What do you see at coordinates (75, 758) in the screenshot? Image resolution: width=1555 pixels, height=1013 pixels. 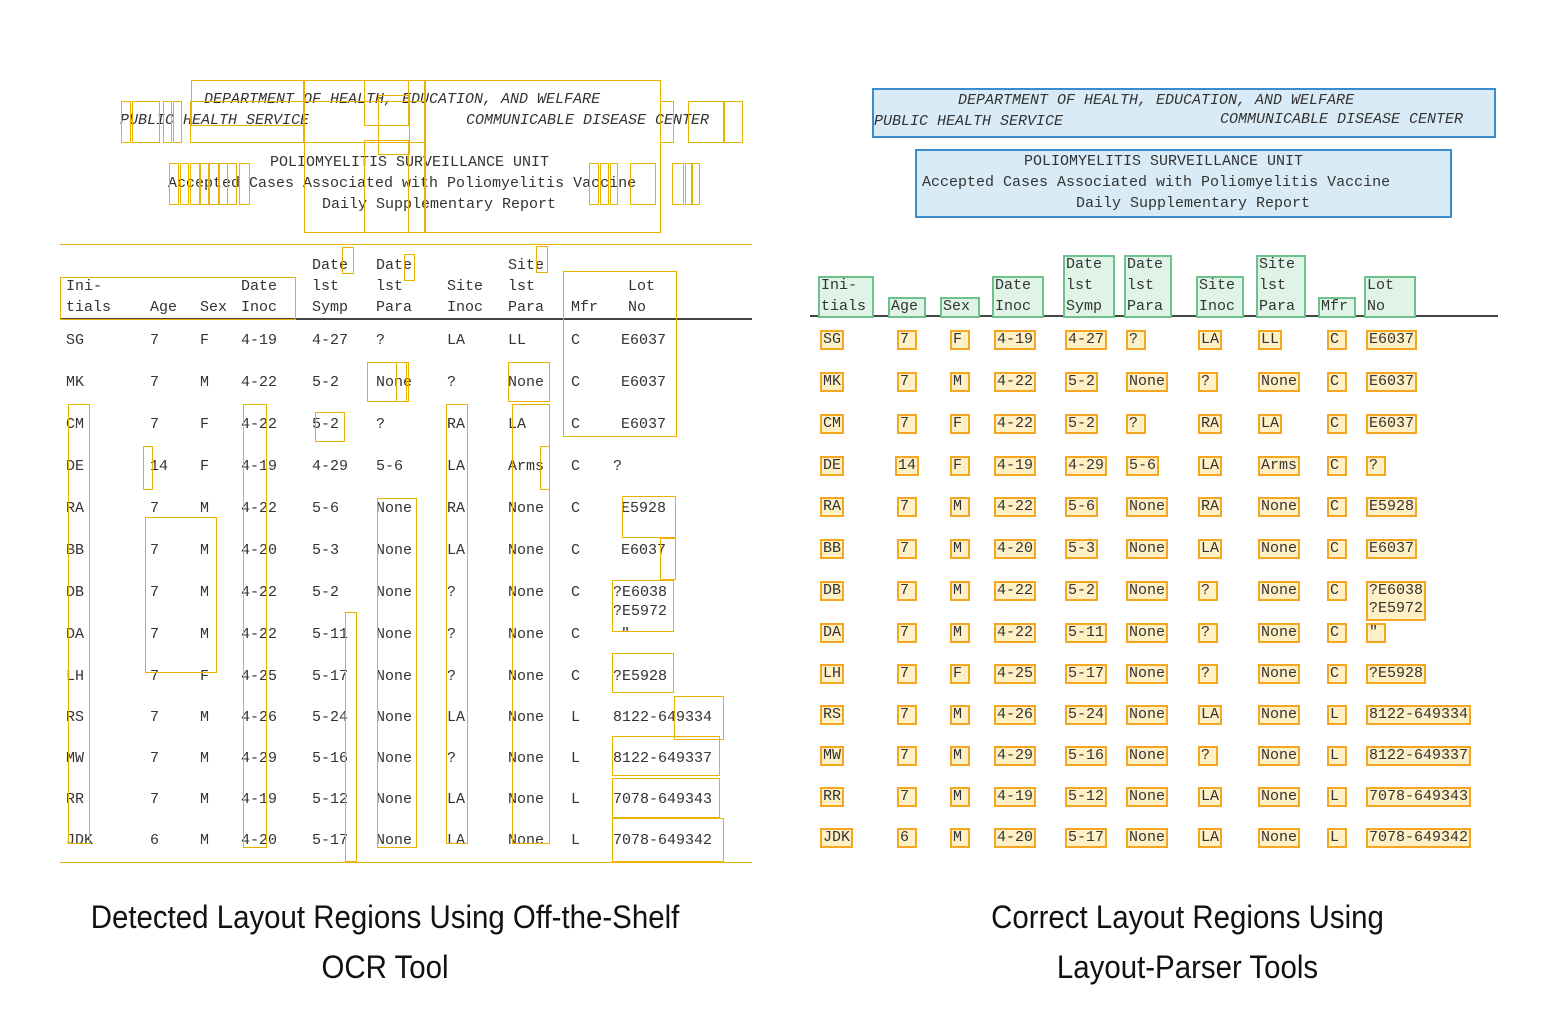 I see `left-table-cell: MW` at bounding box center [75, 758].